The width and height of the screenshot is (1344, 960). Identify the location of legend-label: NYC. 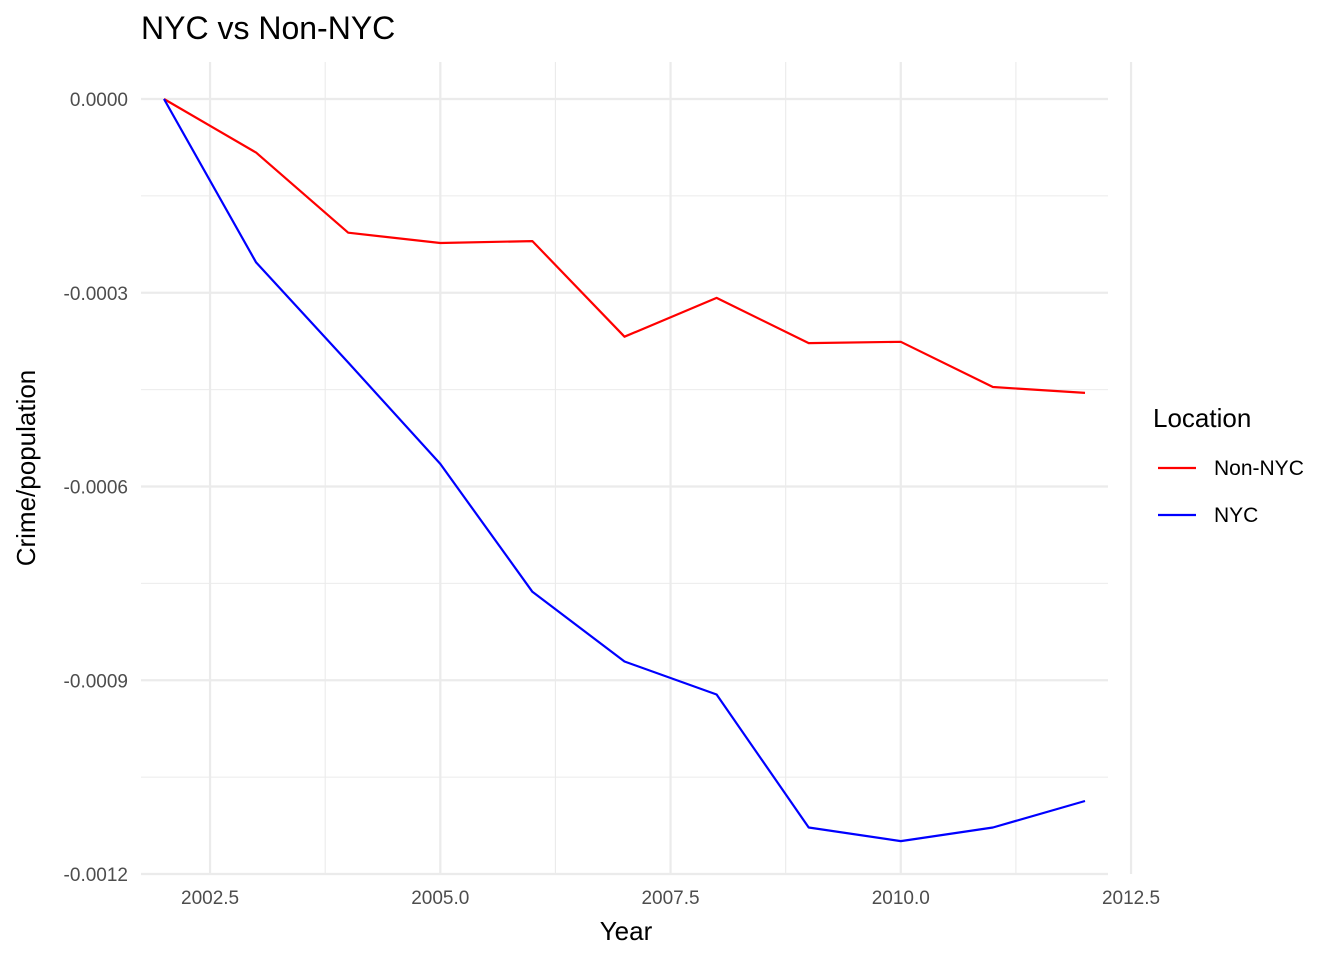
(1236, 515).